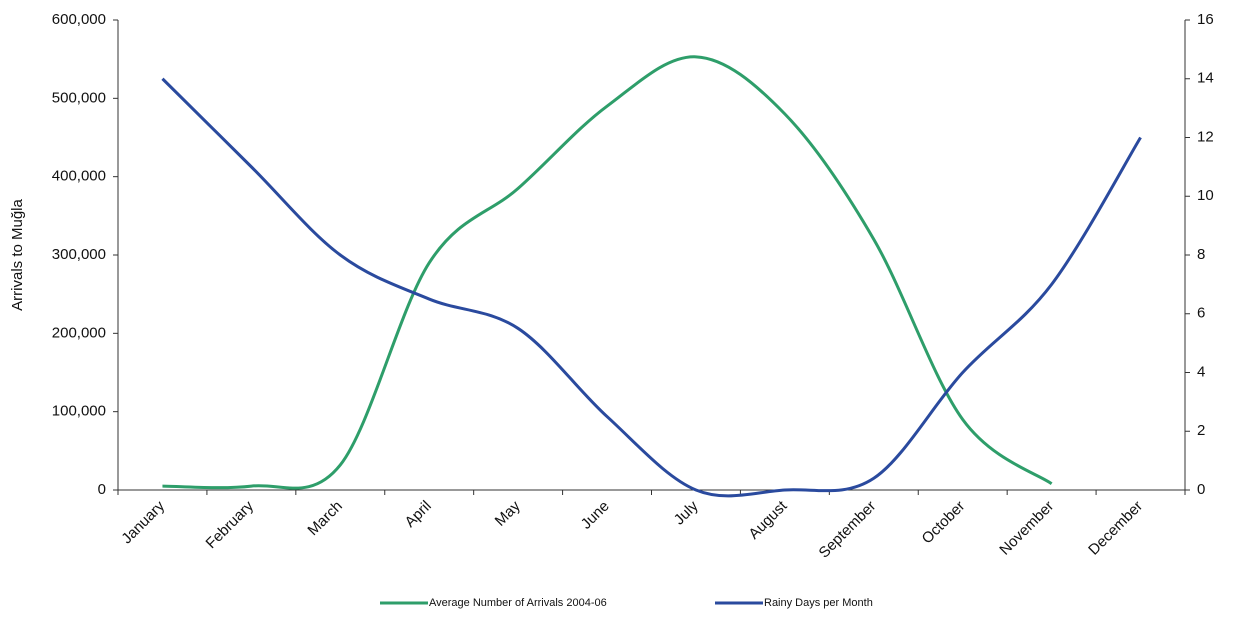 This screenshot has height=620, width=1243. Describe the element at coordinates (848, 530) in the screenshot. I see `x-tick-label: September` at that location.